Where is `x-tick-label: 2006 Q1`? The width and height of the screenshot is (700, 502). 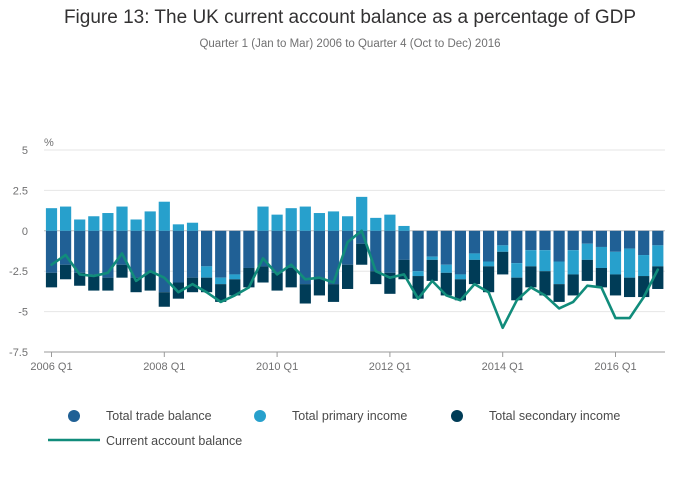
x-tick-label: 2006 Q1 is located at coordinates (51, 367).